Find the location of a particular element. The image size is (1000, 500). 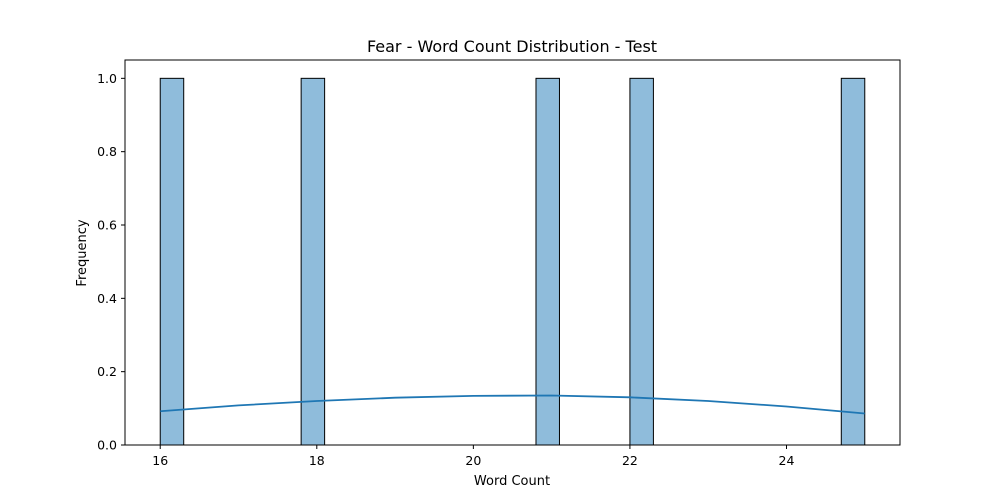

y-axis-label: Frequency is located at coordinates (82, 252).